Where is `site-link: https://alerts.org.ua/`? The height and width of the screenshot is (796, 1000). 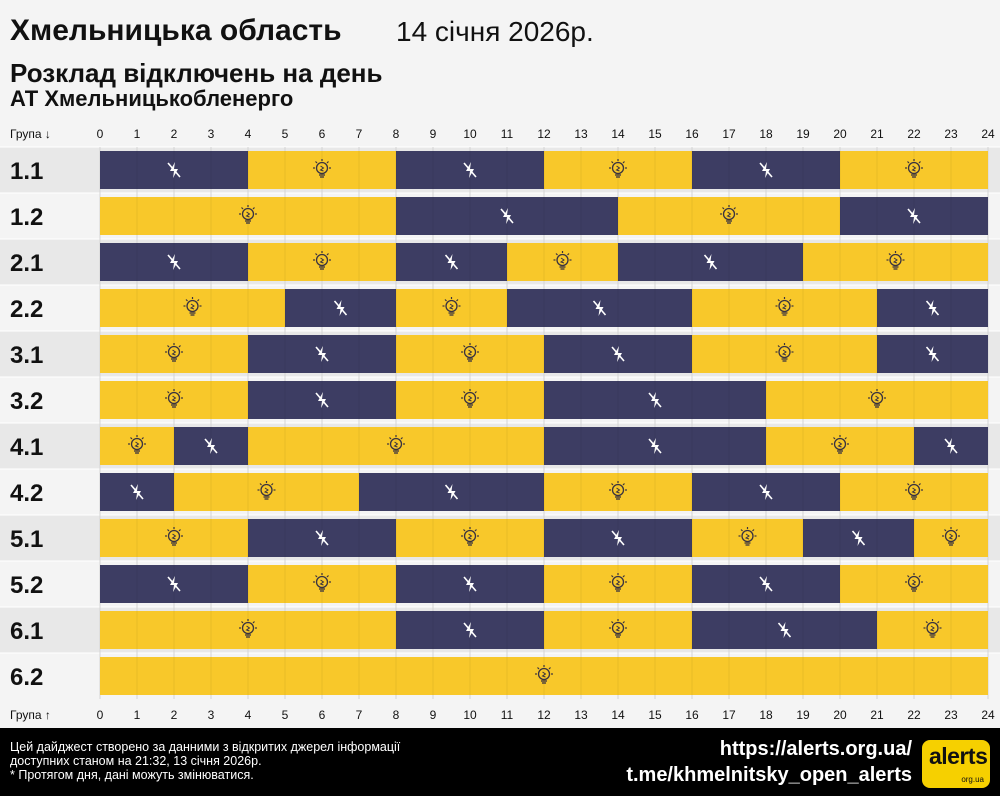 site-link: https://alerts.org.ua/ is located at coordinates (815, 749).